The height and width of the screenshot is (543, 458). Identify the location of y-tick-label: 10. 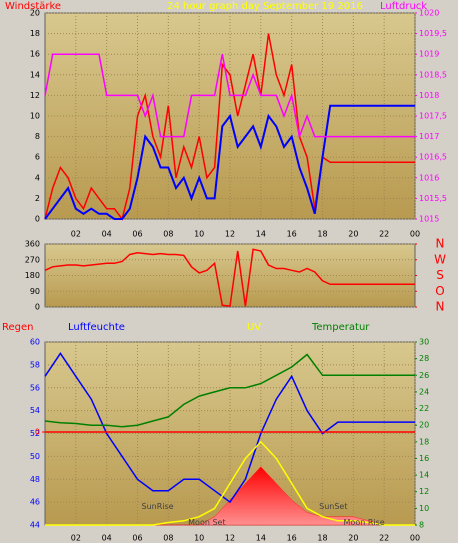
(35, 116).